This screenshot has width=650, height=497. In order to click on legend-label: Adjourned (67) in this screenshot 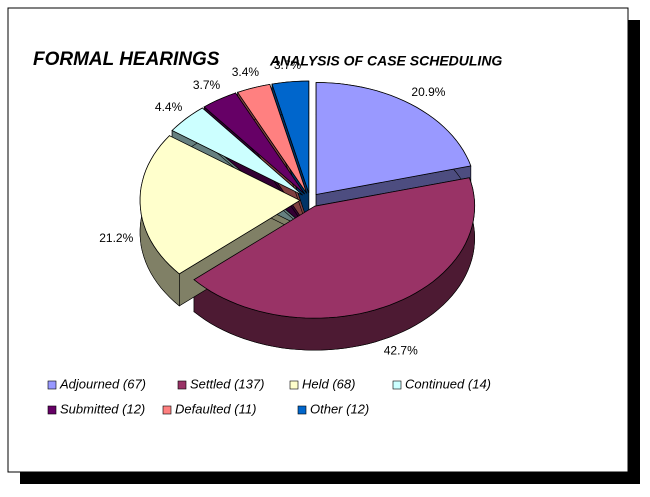, I will do `click(102, 383)`.